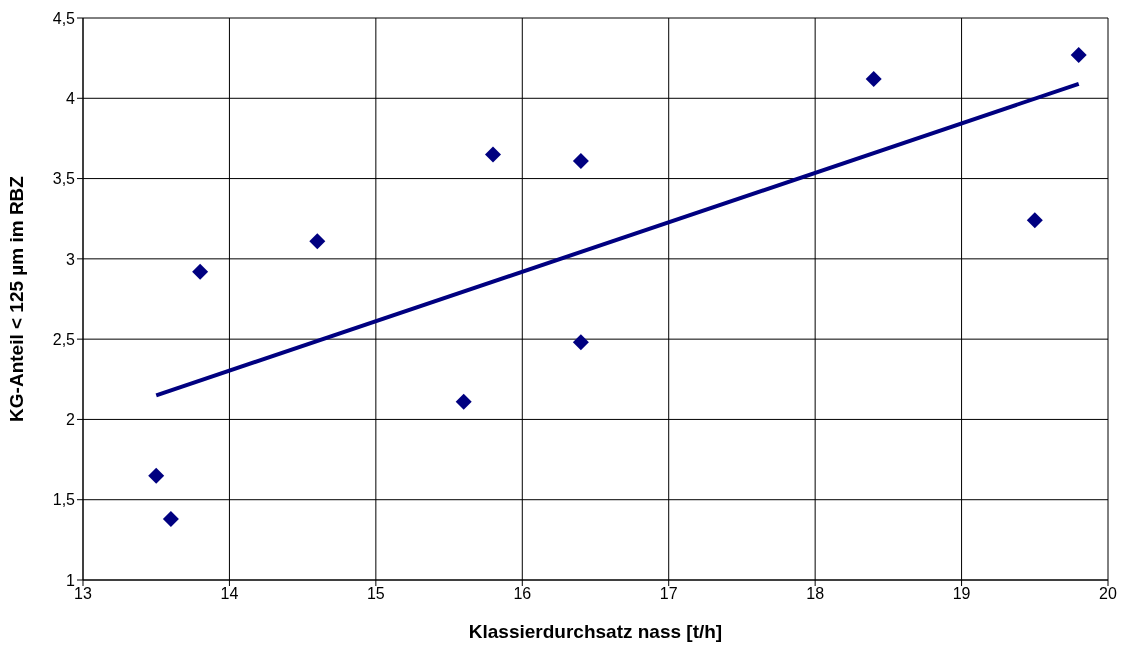  I want to click on x-axis-title: Klassierdurchsatz nass [t/h], so click(595, 631).